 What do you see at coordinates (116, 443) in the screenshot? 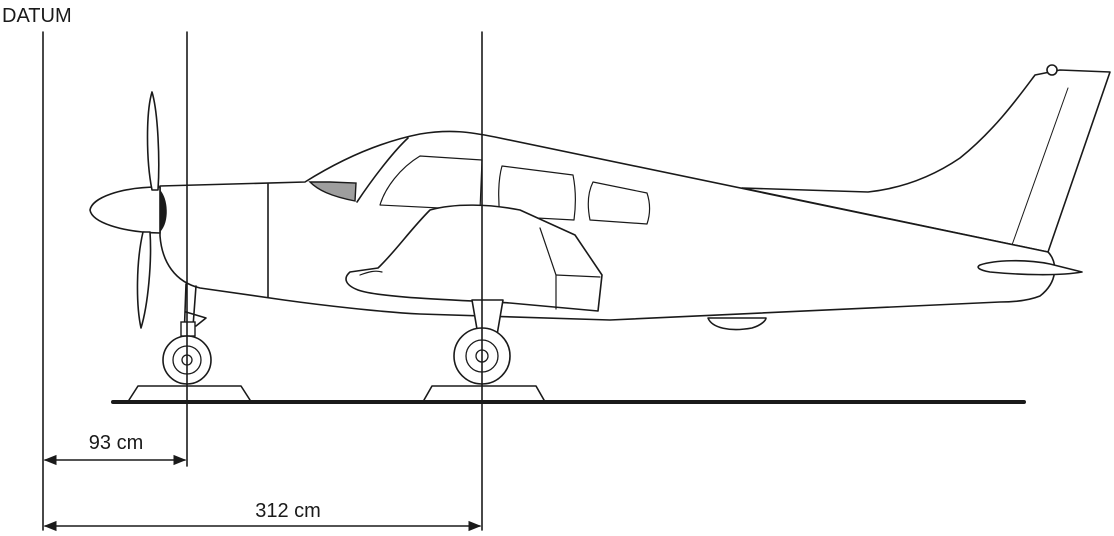
I see `dimension-label-93: 93 cm` at bounding box center [116, 443].